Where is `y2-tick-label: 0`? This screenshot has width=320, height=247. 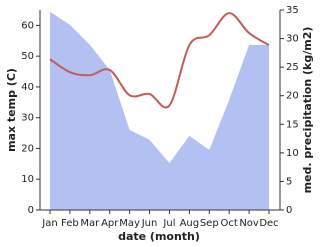
y2-tick-label: 0 is located at coordinates (289, 210).